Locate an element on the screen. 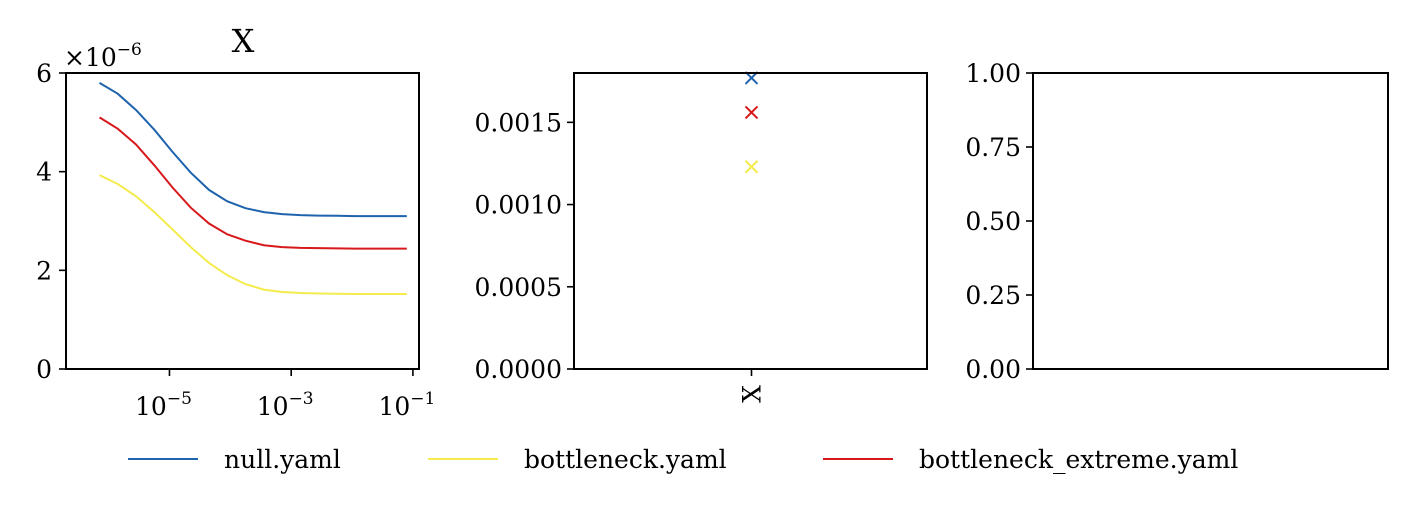 Image resolution: width=1411 pixels, height=514 pixels. panel-1-title: X is located at coordinates (243, 41).